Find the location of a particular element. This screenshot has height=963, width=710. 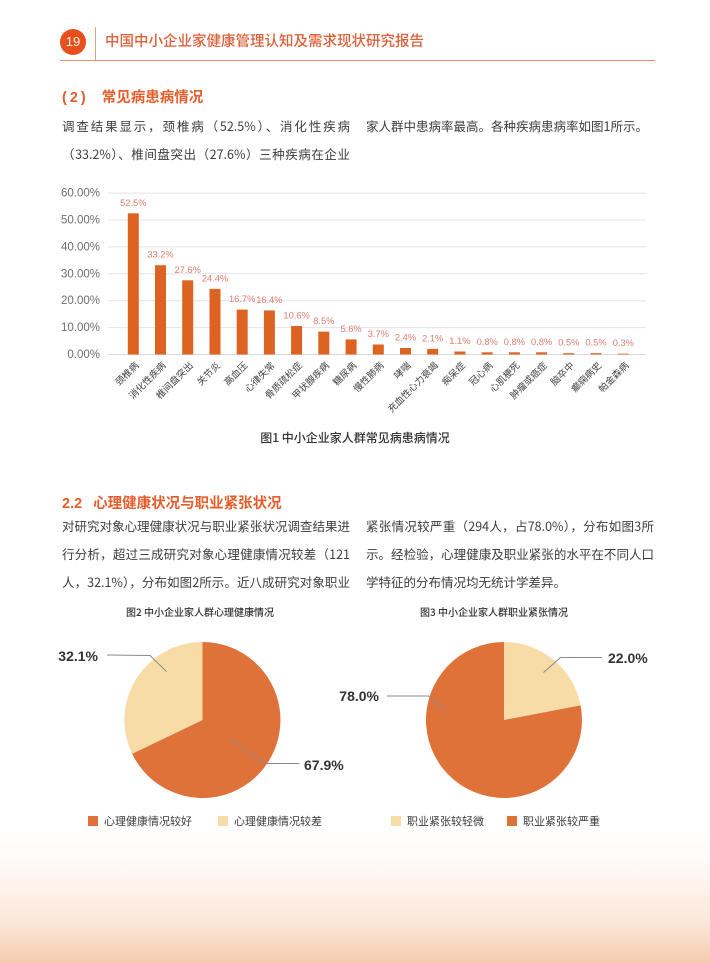

svg-text: 1.1% is located at coordinates (459, 341).